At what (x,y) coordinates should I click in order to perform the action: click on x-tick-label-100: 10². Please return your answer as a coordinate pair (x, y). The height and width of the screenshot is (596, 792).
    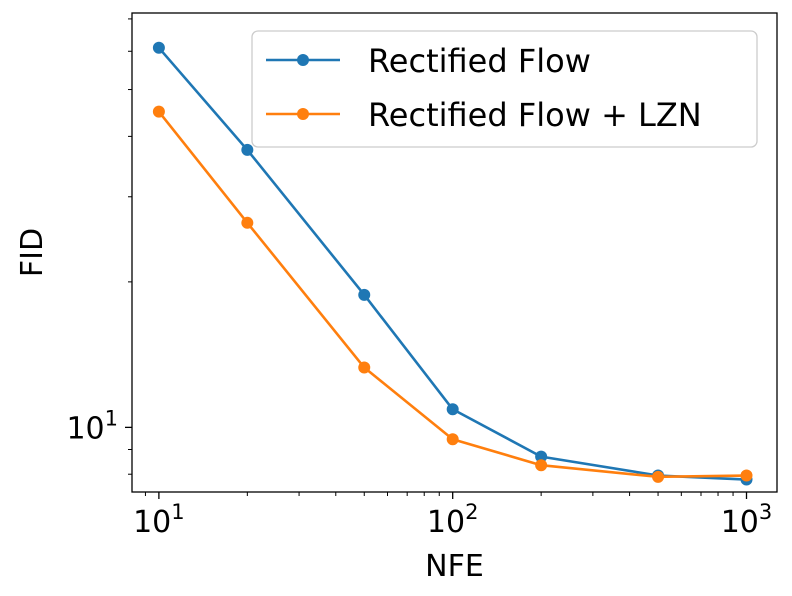
    Looking at the image, I should click on (453, 520).